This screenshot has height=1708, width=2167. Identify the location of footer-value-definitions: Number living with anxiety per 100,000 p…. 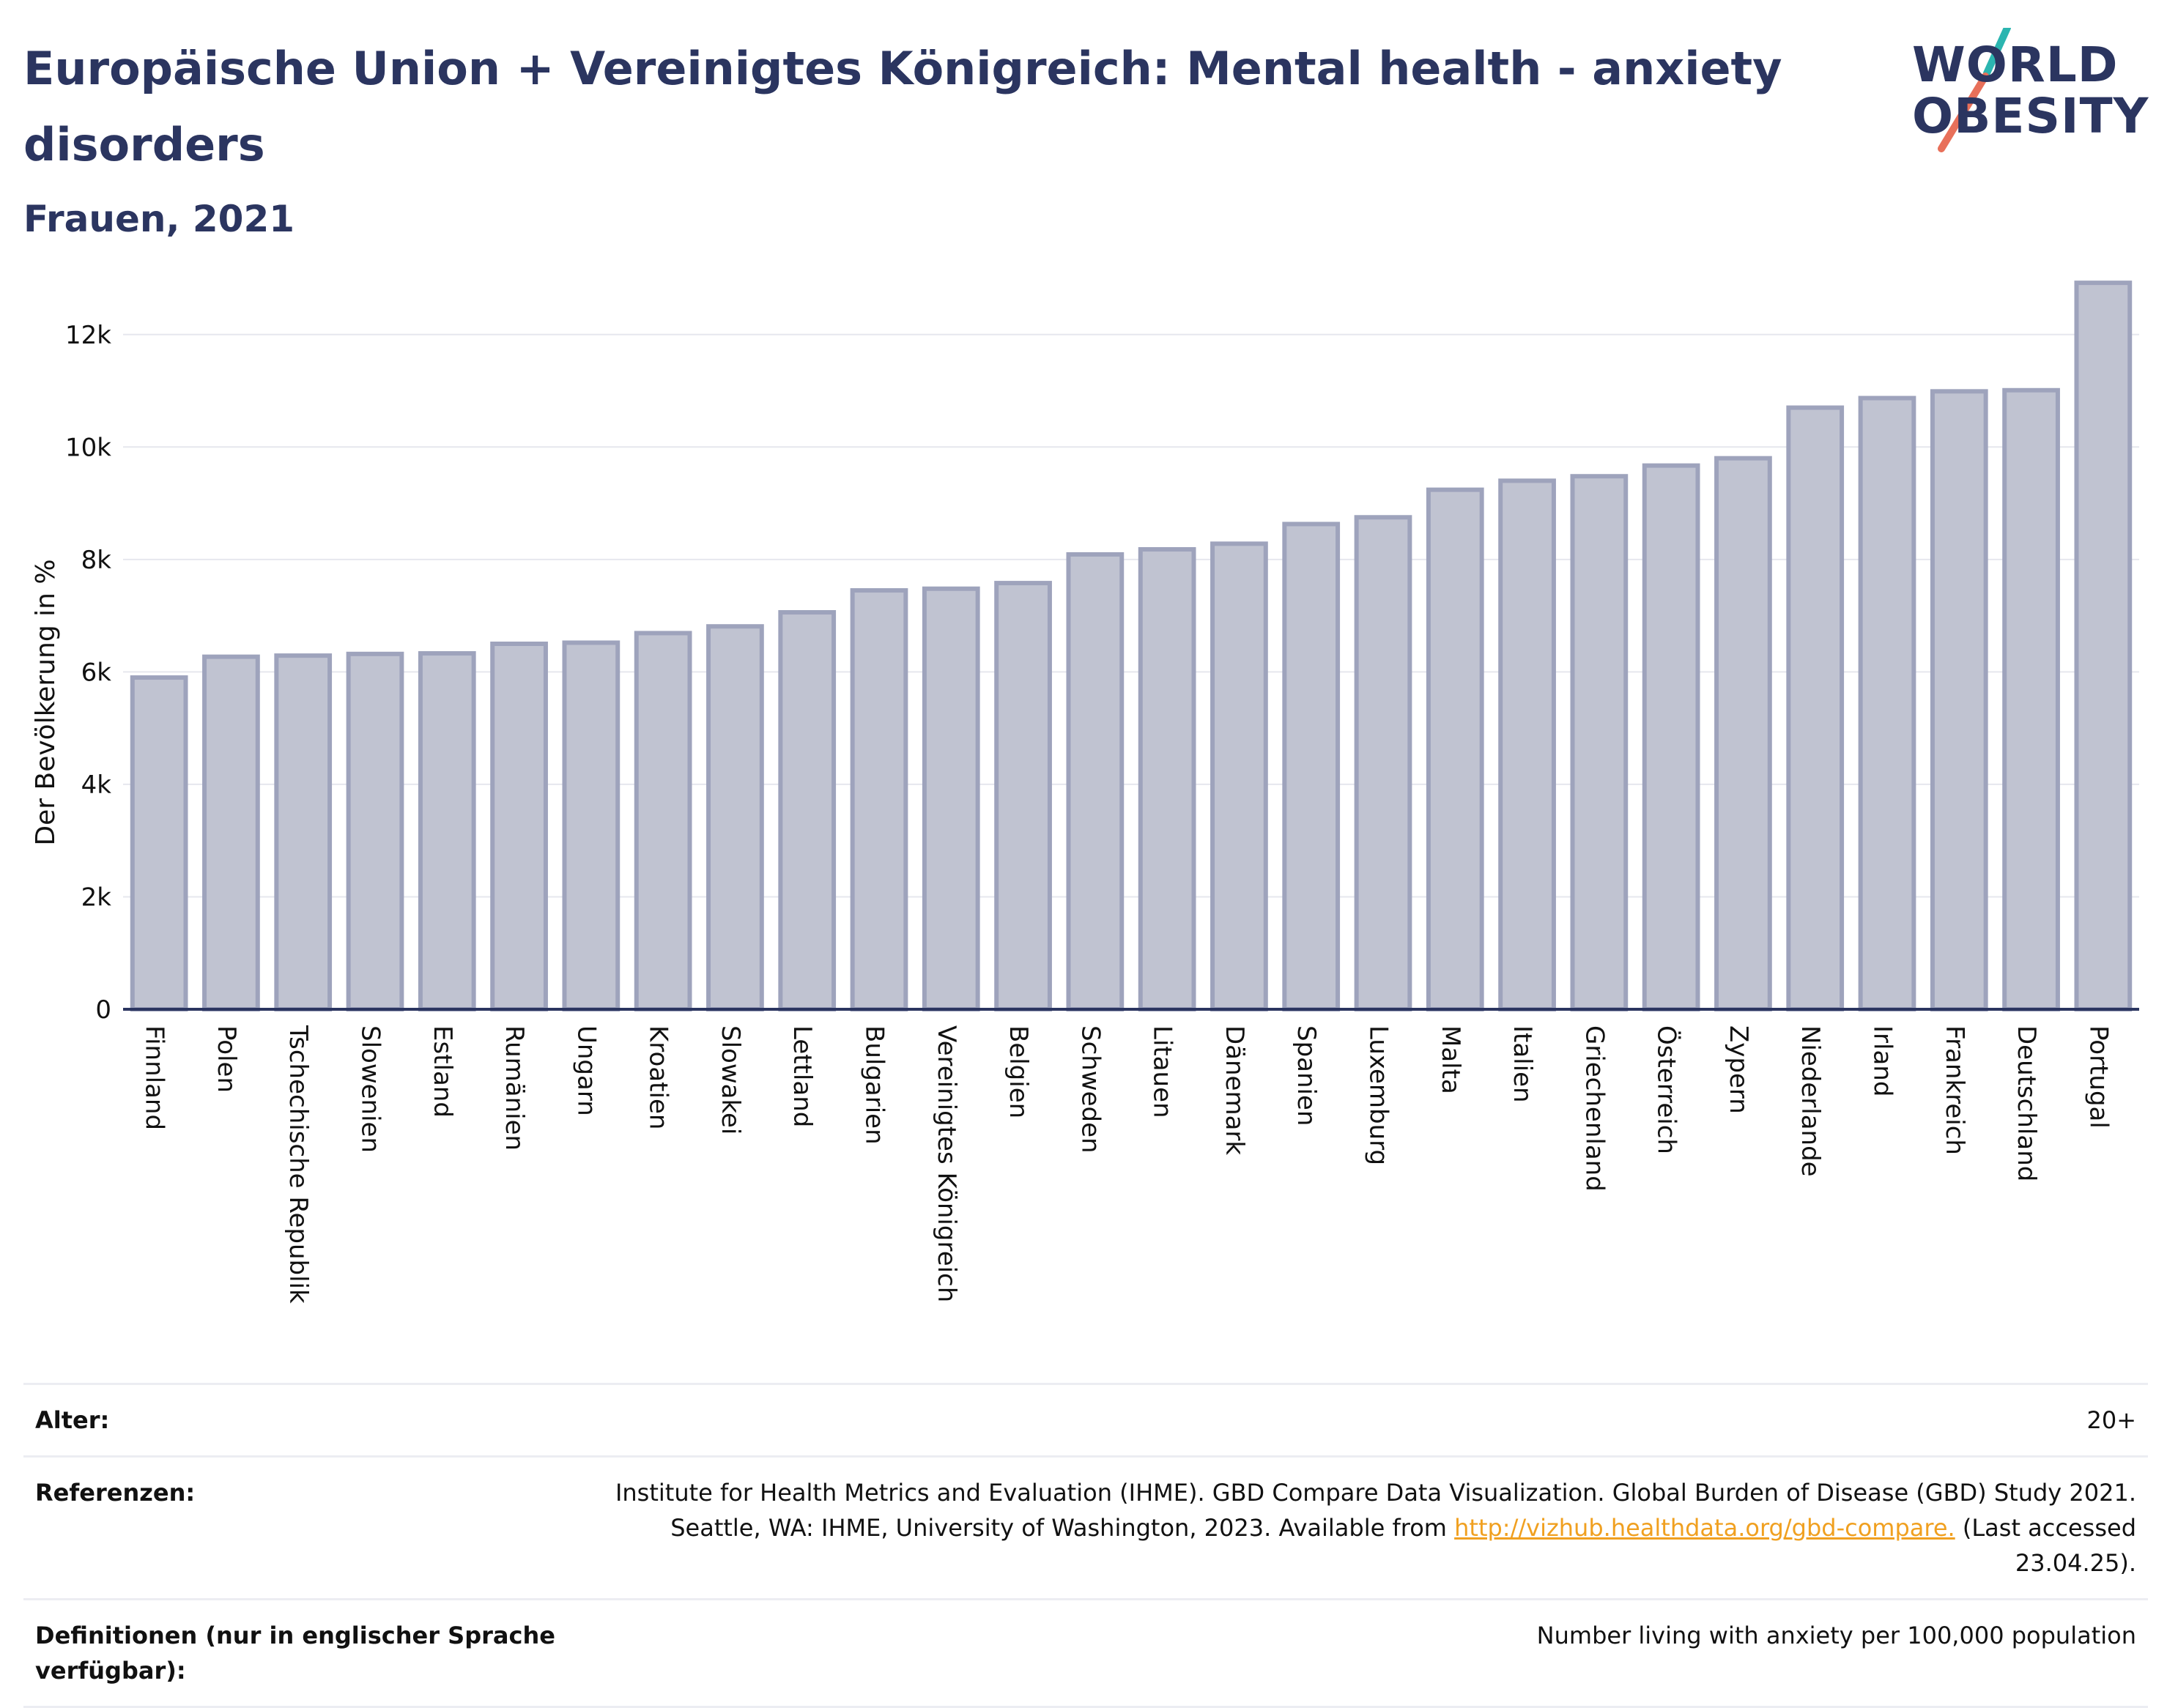
(1836, 1635).